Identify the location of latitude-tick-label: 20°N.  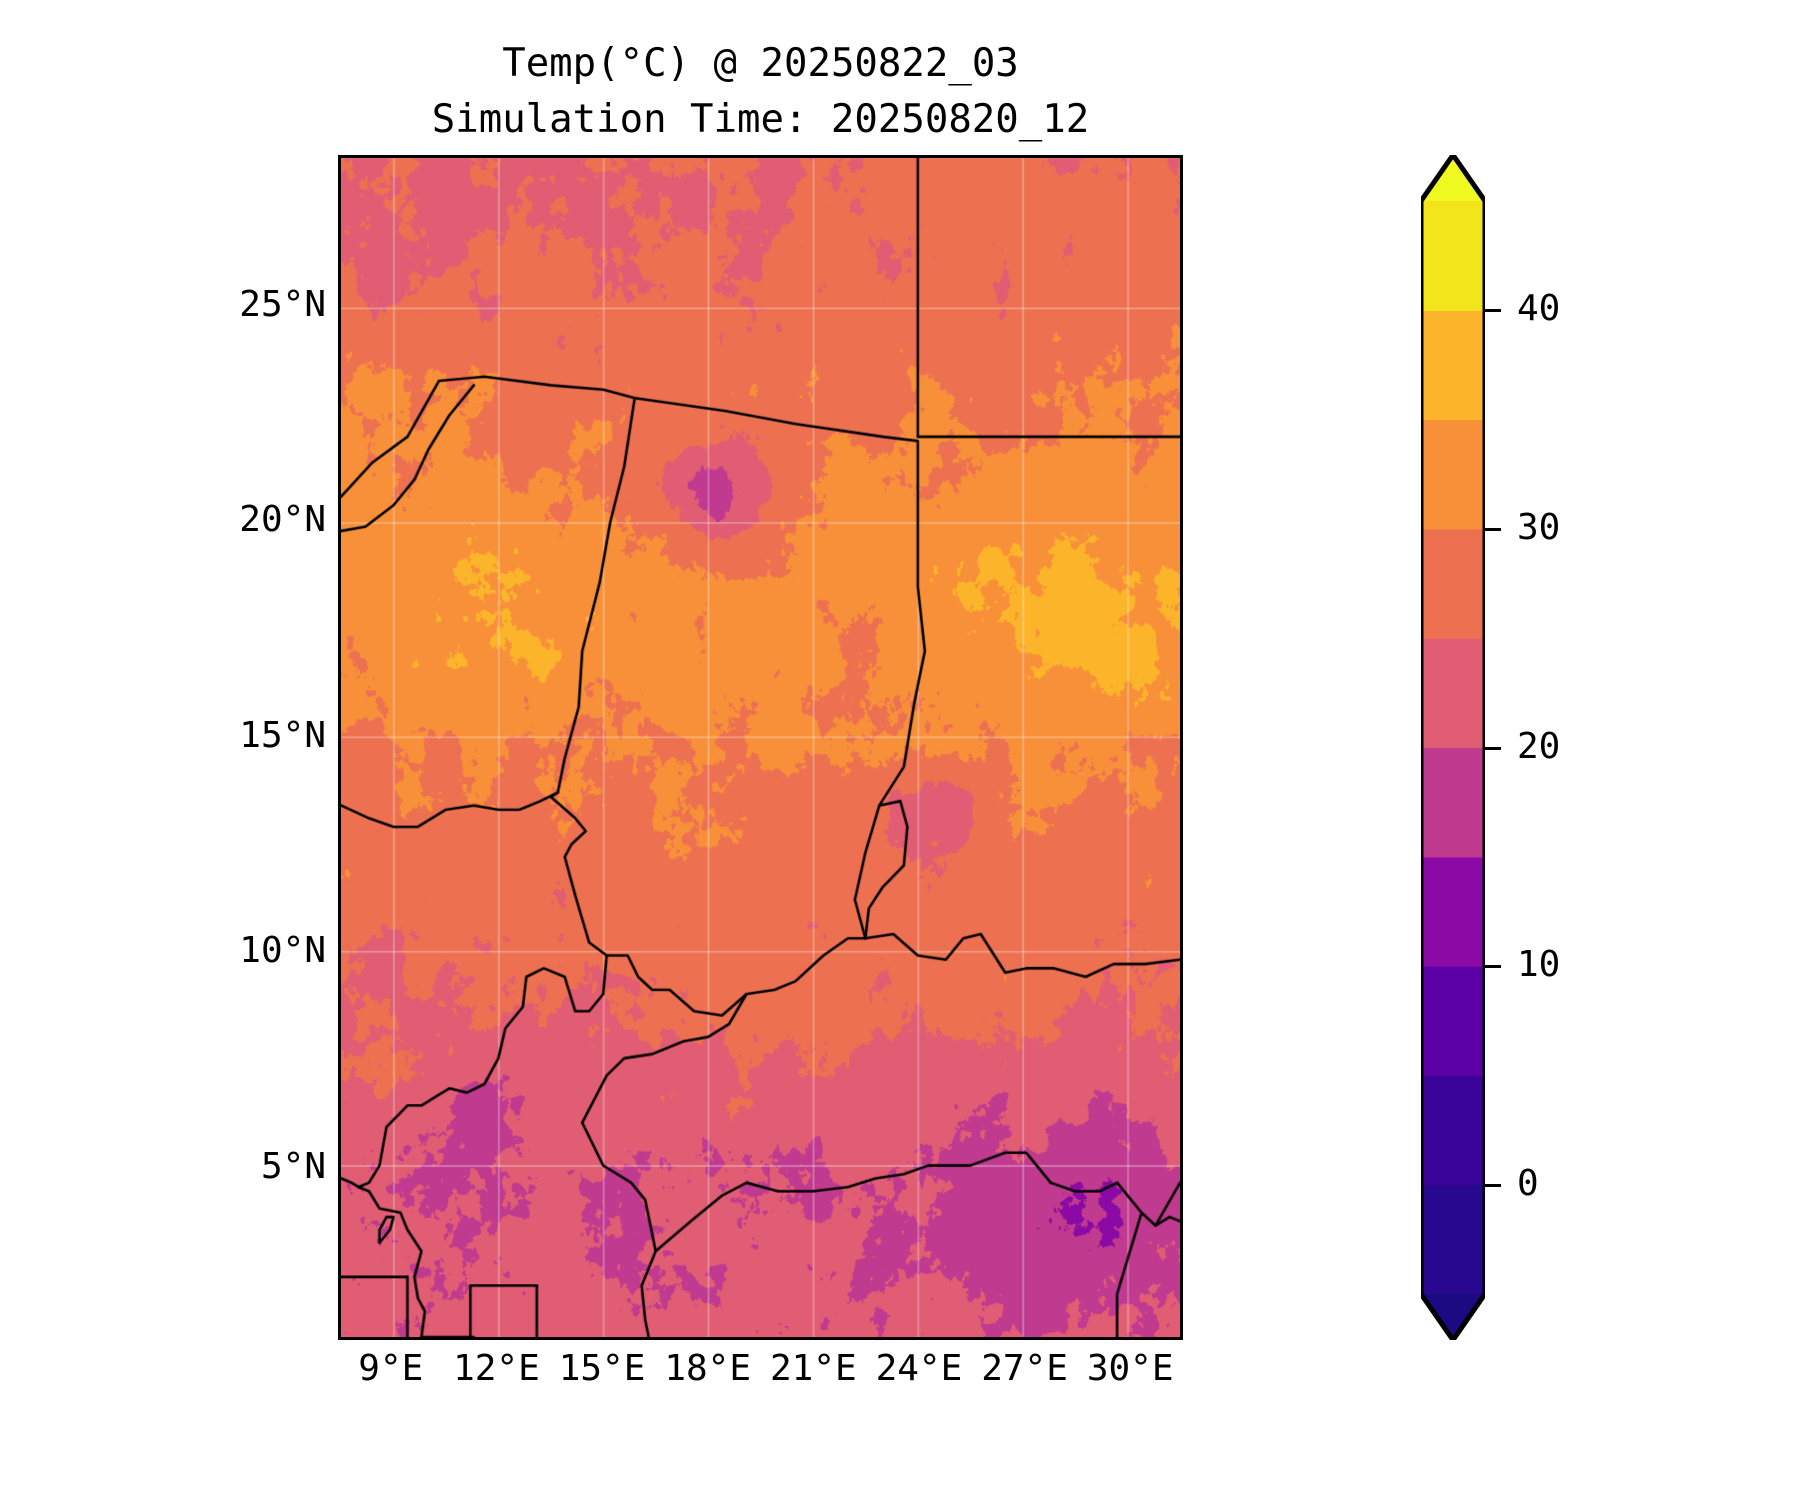
(282, 520).